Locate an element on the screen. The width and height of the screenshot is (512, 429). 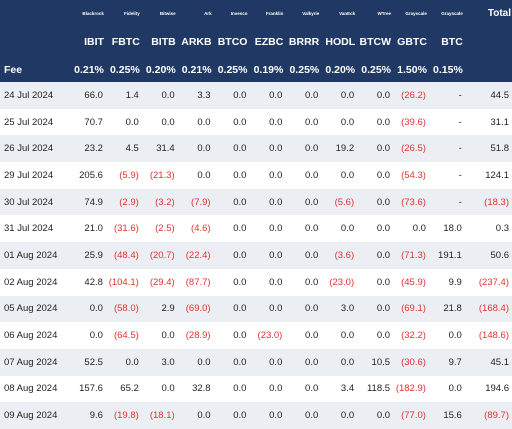
row-date: 26 Jul 2024 is located at coordinates (35, 149).